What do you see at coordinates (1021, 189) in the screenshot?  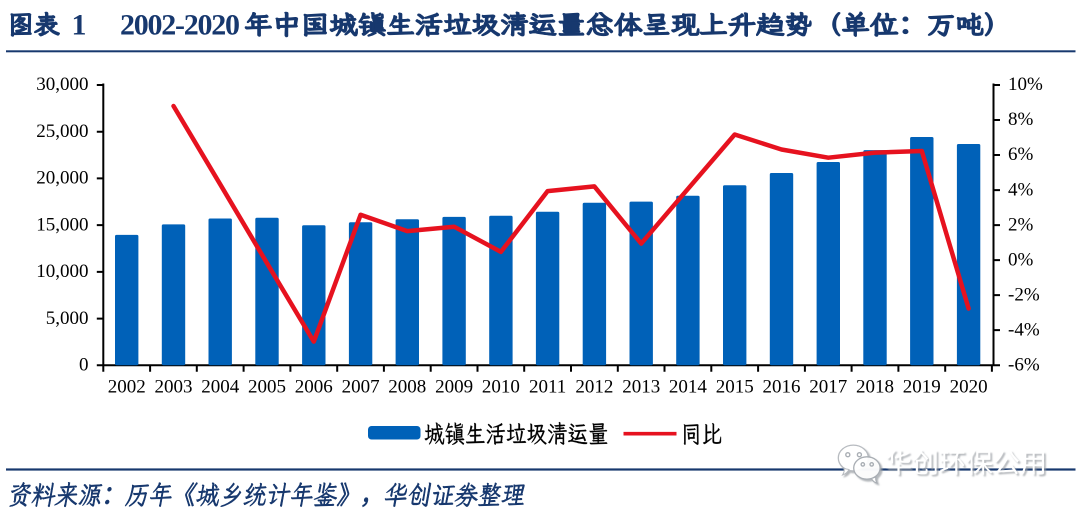 I see `svg-text: 4%` at bounding box center [1021, 189].